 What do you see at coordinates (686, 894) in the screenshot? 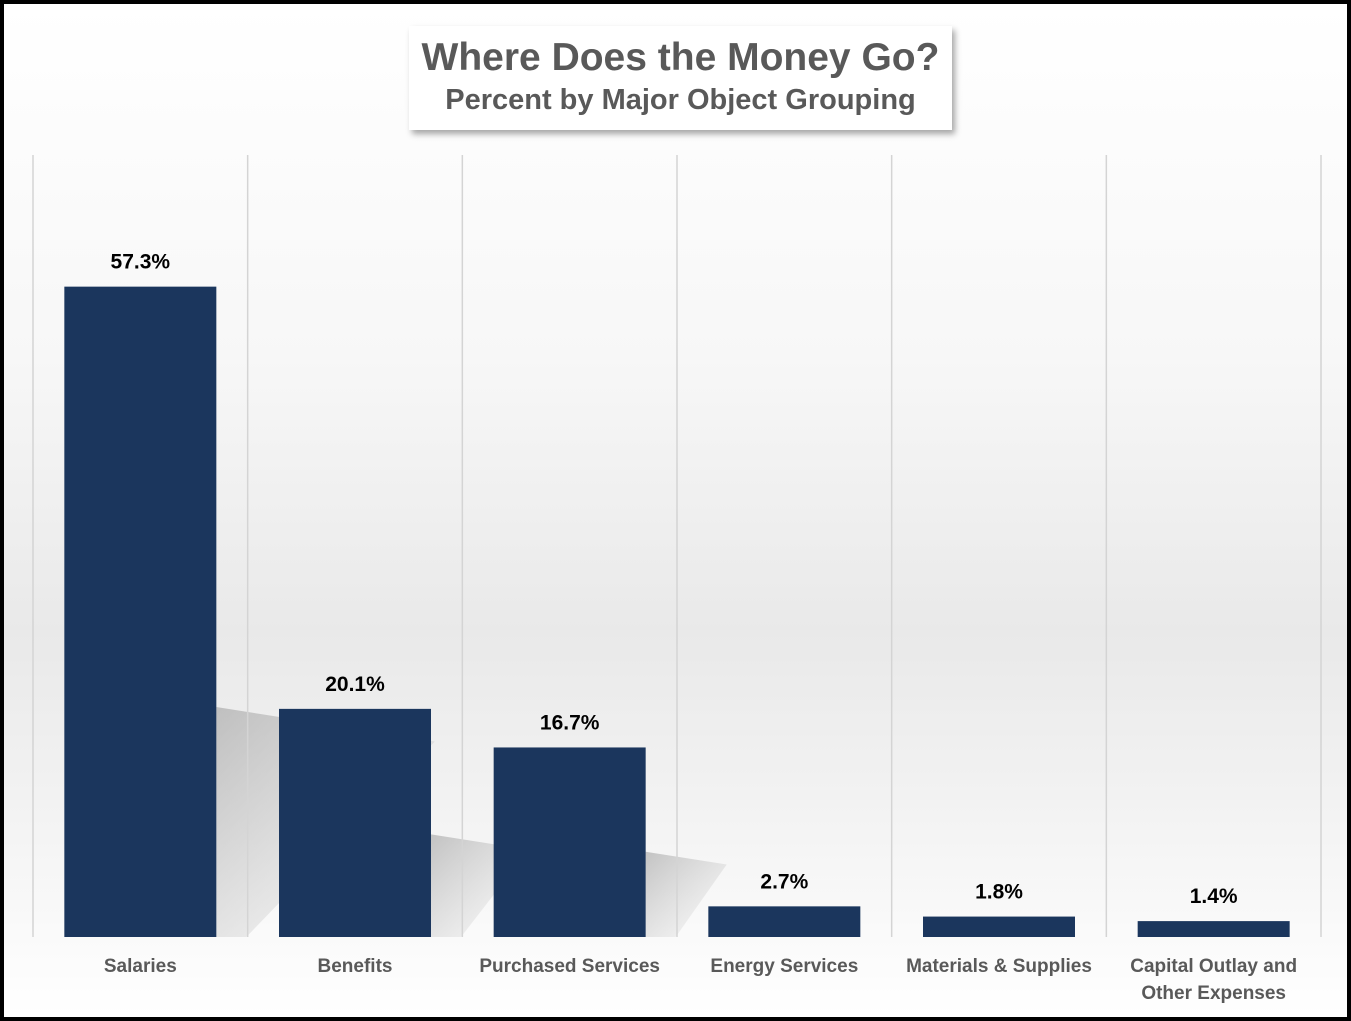
I see `bar-shadow` at bounding box center [686, 894].